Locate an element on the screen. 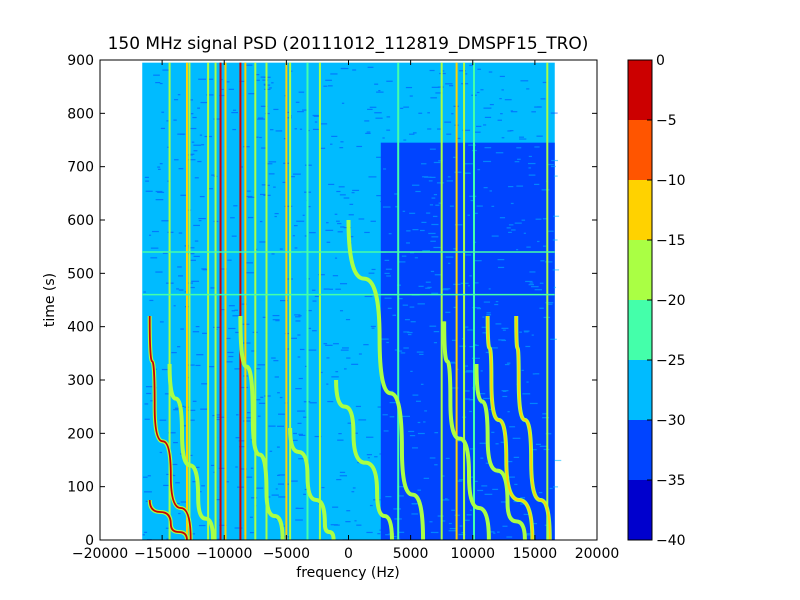 This screenshot has width=800, height=600. colorbar: −40 −35 −30 −25 −20 −15 −10 −5 0 is located at coordinates (656, 301).